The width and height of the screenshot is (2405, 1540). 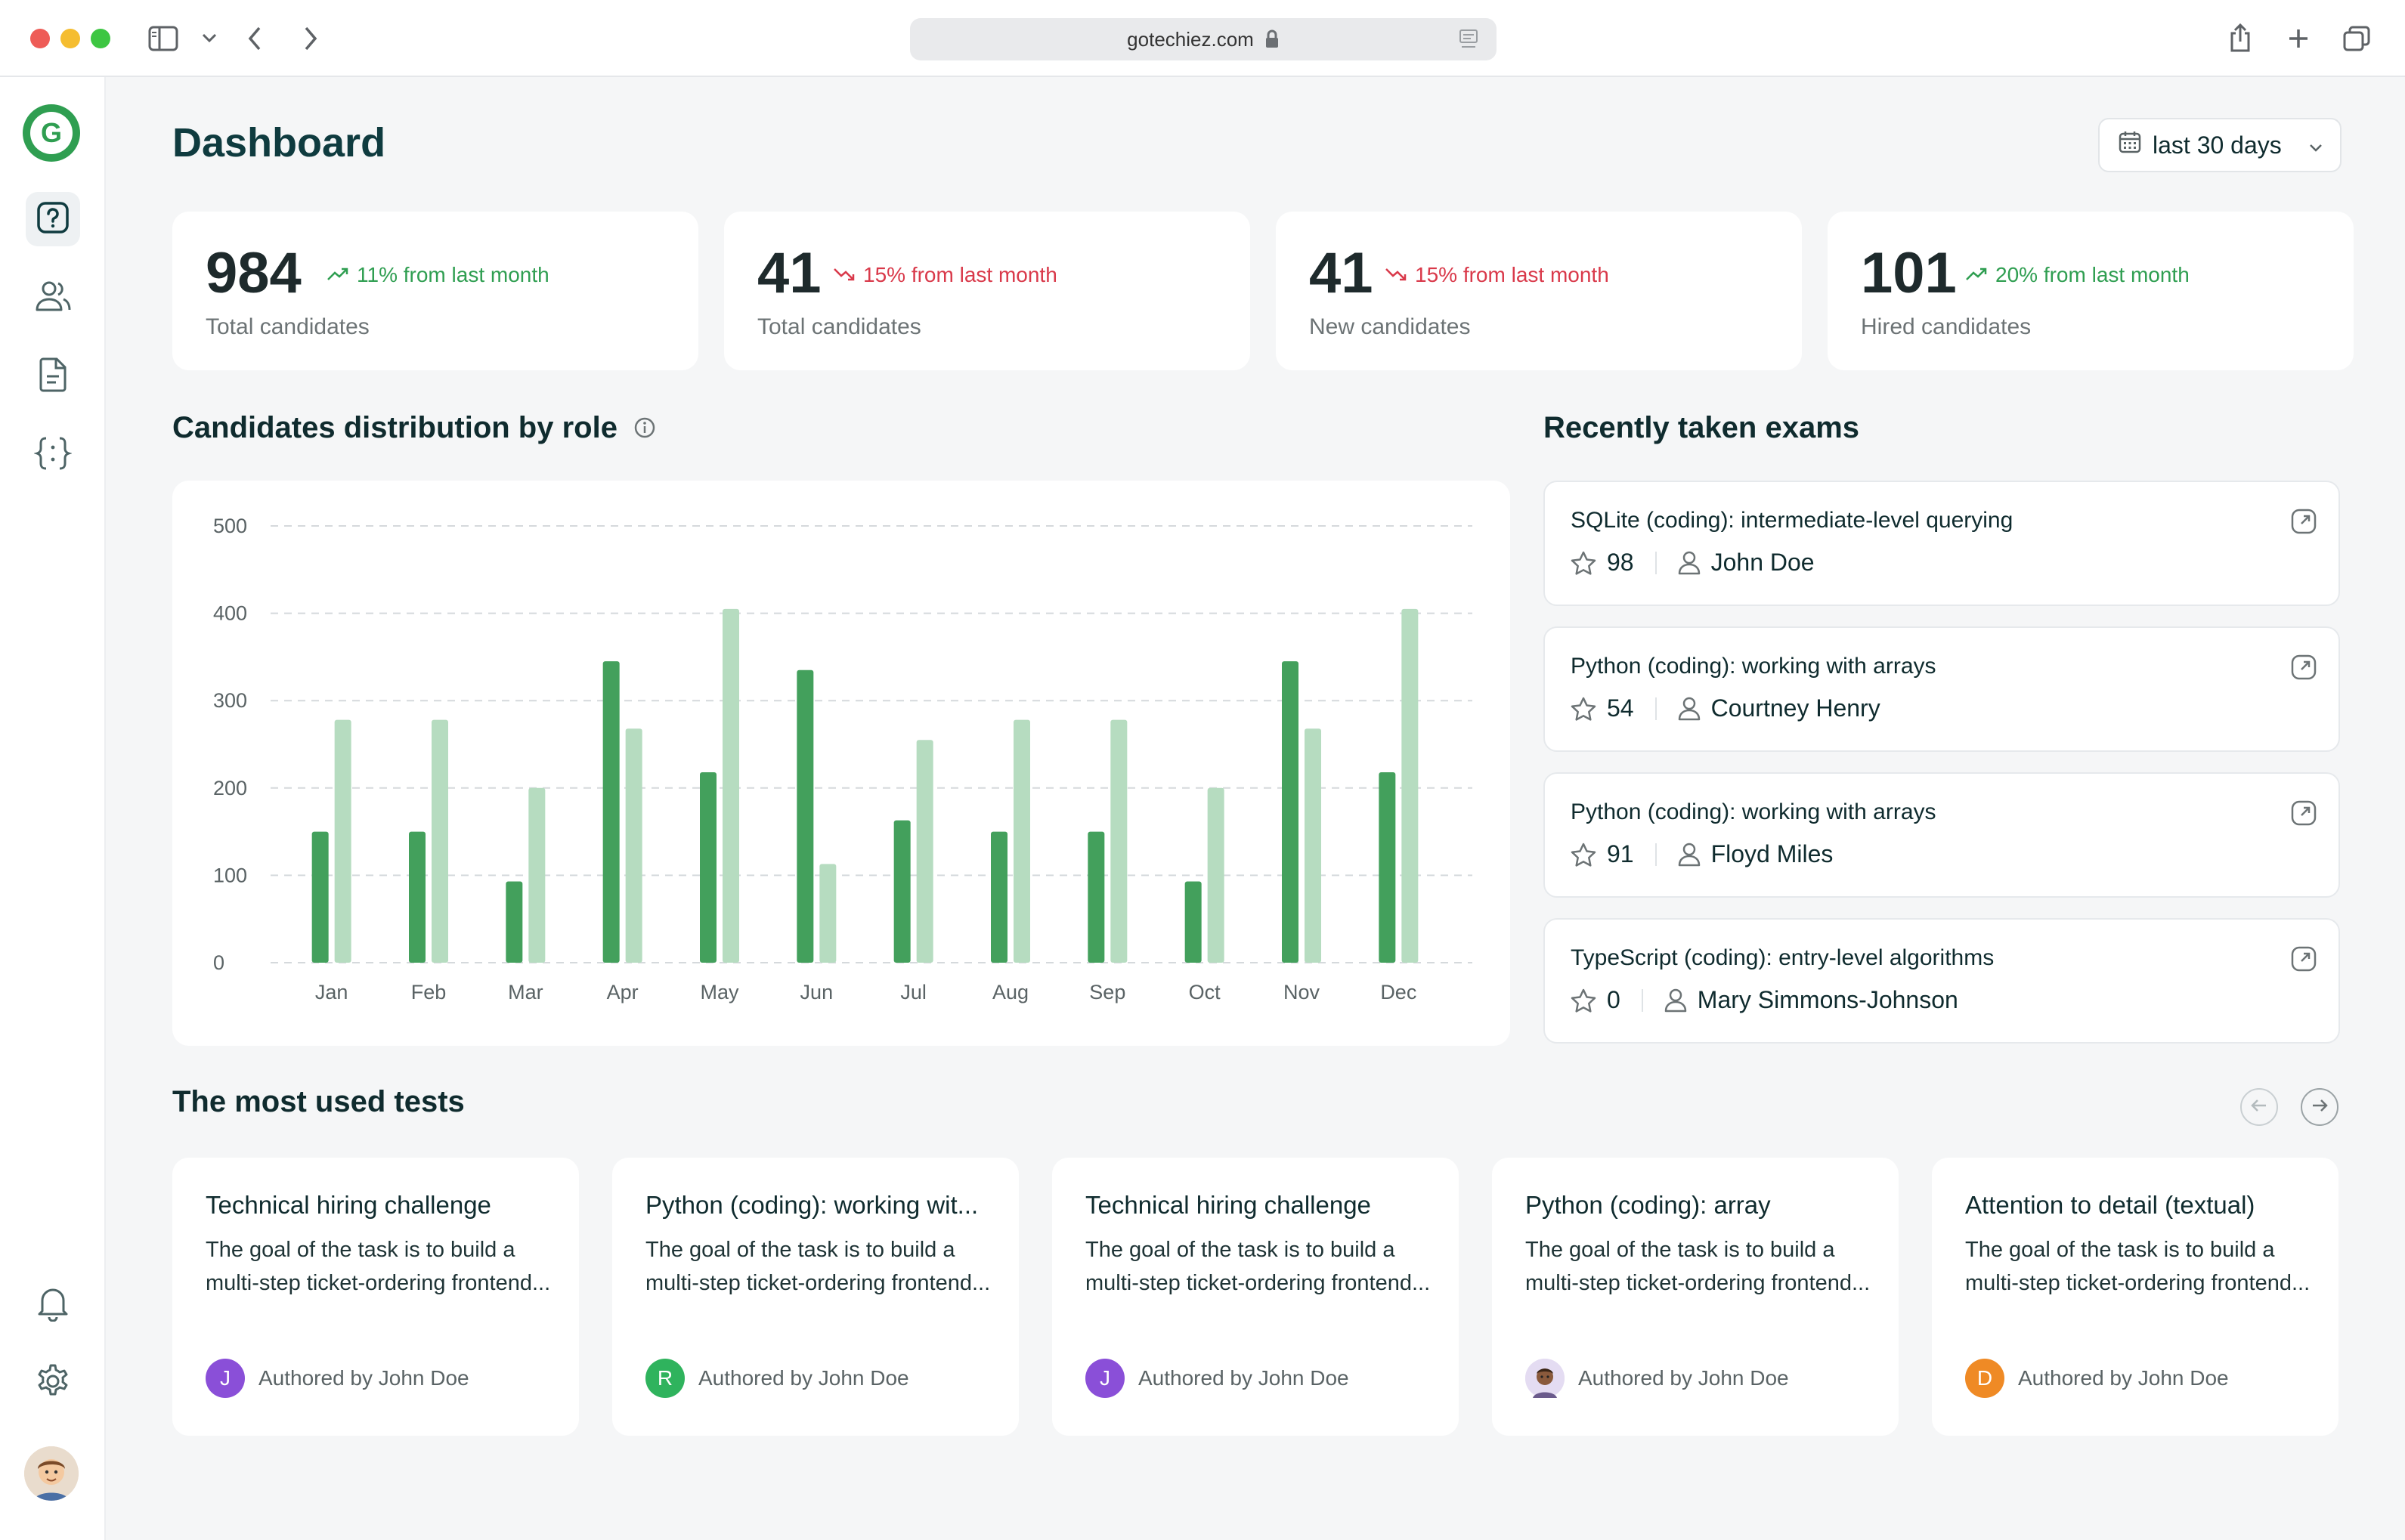 I want to click on stat-card-new-candidates: 41 15% from last month New candidates, so click(x=1539, y=291).